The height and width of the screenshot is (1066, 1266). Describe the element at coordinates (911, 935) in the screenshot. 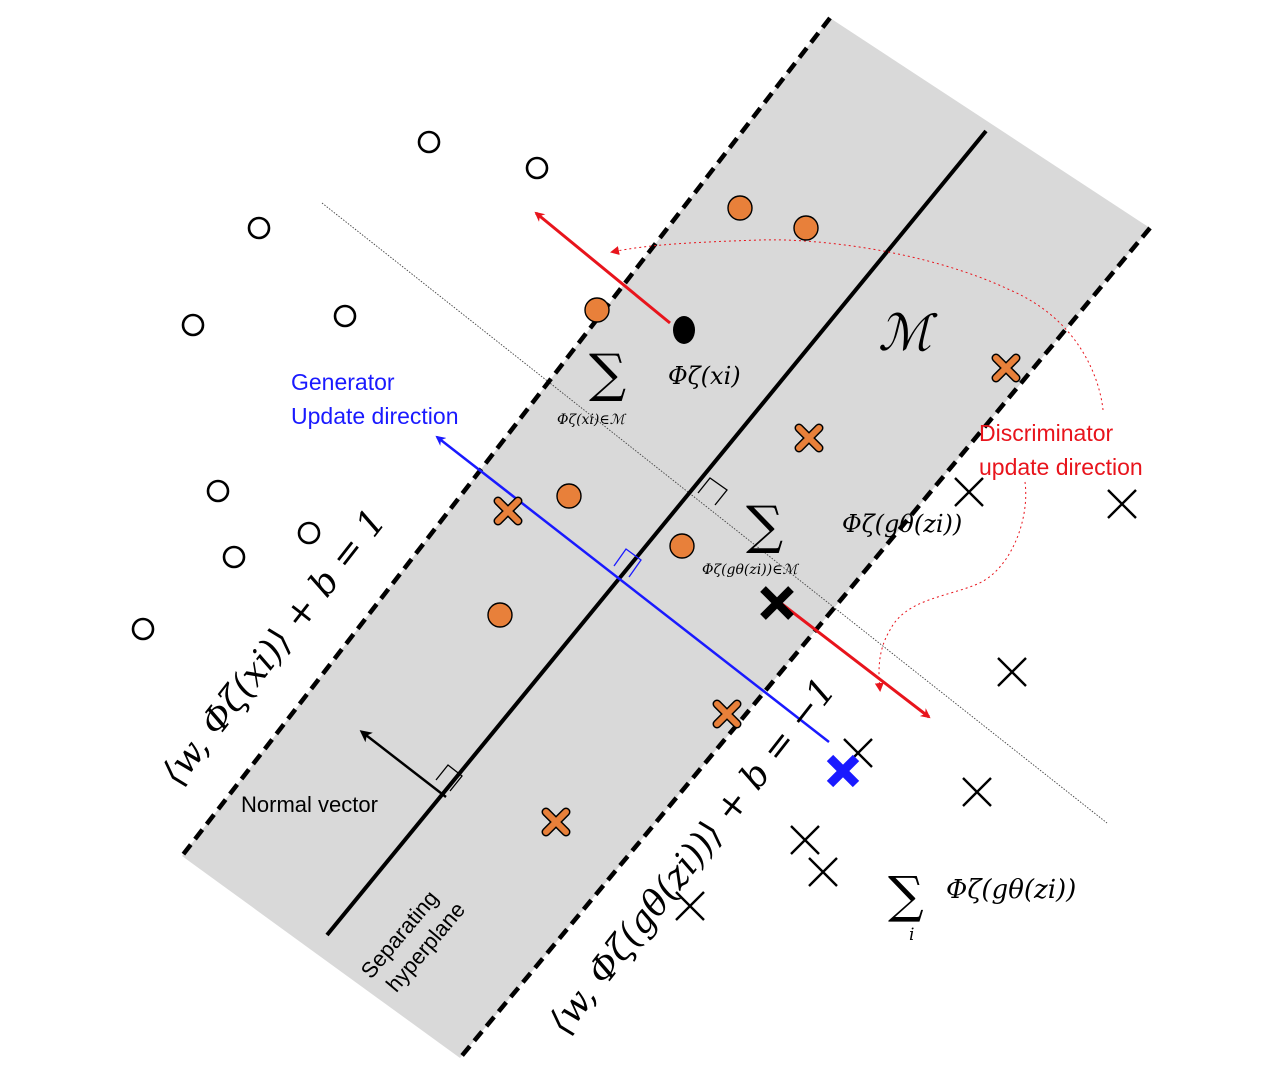

I see `sum-all-subscript: i` at that location.